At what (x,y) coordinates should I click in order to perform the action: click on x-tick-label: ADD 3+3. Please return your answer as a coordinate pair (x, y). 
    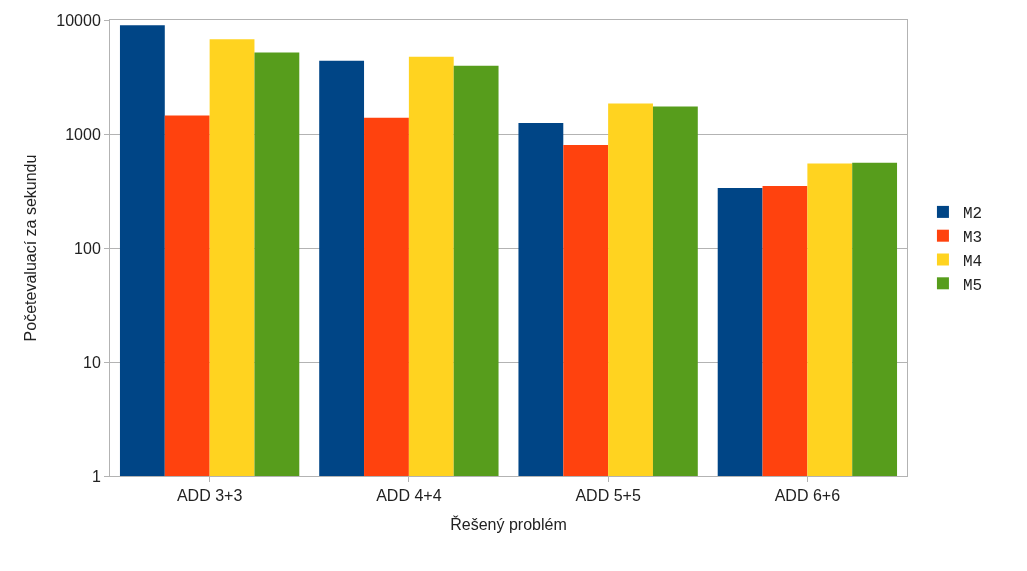
    Looking at the image, I should click on (209, 496).